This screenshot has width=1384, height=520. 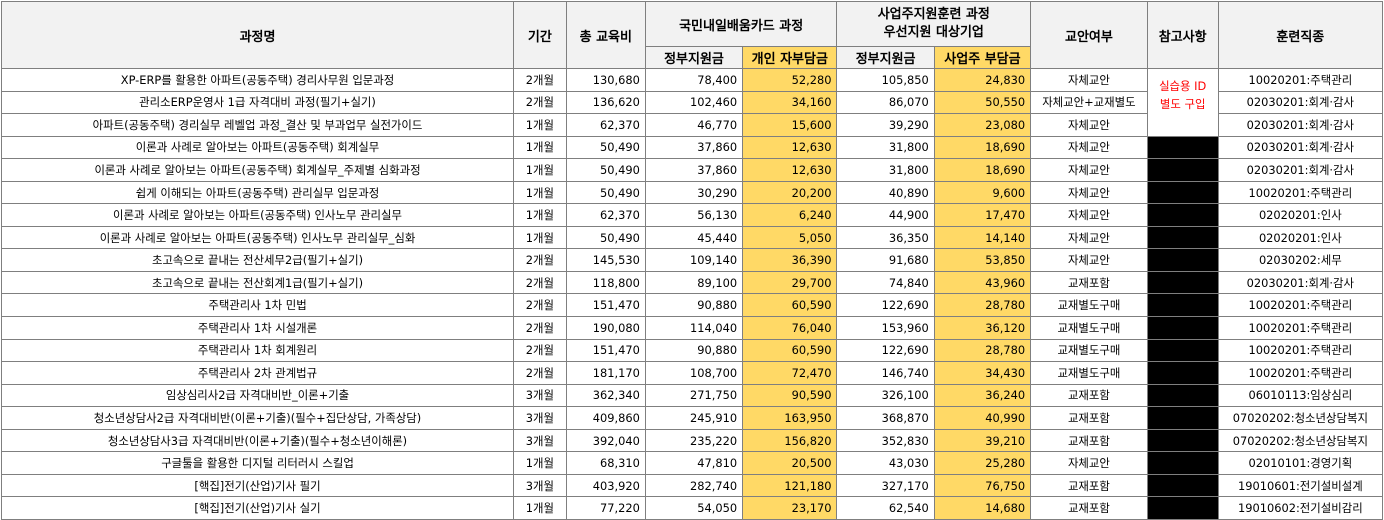 What do you see at coordinates (885, 373) in the screenshot?
I see `cell-gov-support-2: 146,740` at bounding box center [885, 373].